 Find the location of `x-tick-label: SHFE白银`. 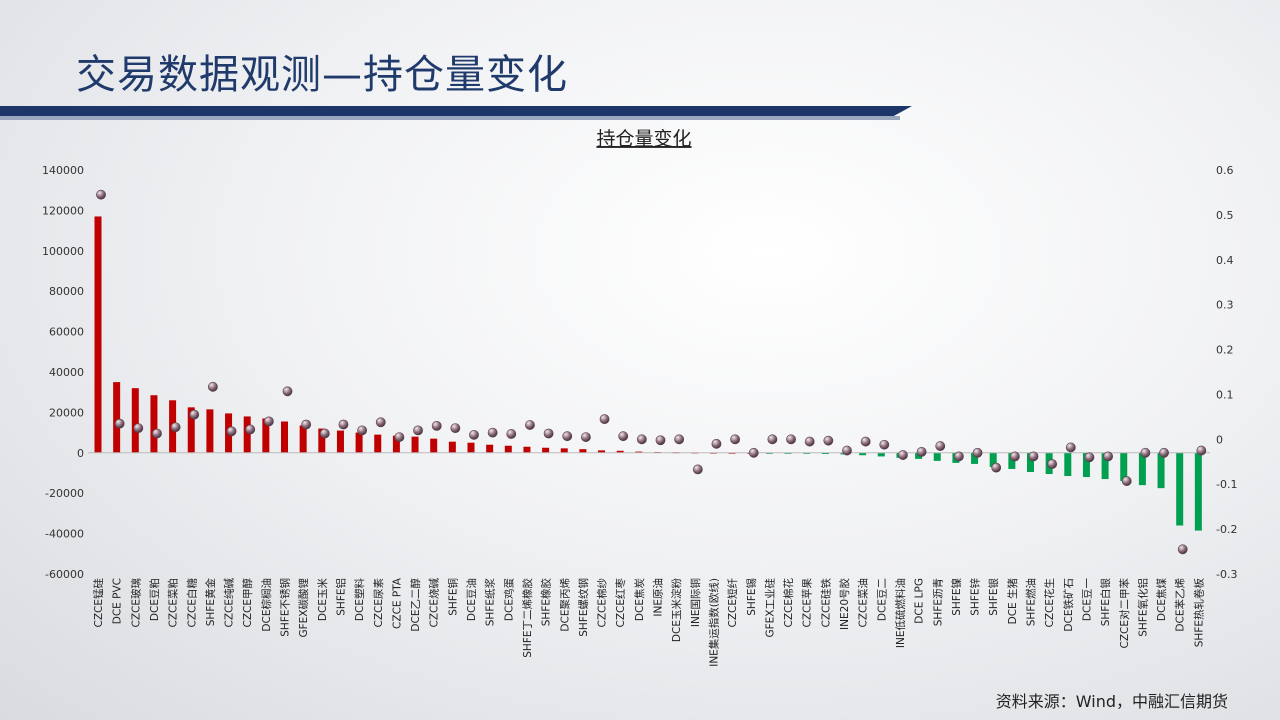

x-tick-label: SHFE白银 is located at coordinates (1105, 602).